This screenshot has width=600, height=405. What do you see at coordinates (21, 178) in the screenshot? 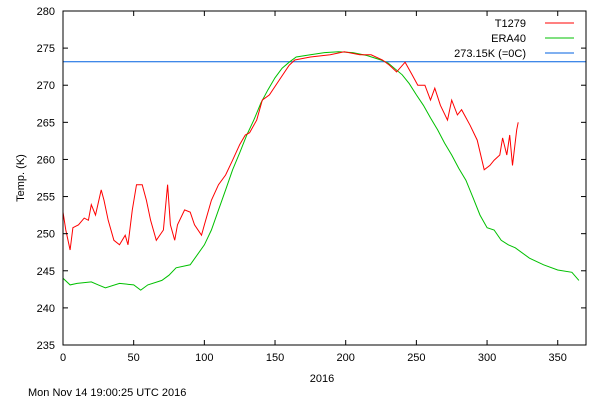
I see `y-axis-label: Temp. (K)` at bounding box center [21, 178].